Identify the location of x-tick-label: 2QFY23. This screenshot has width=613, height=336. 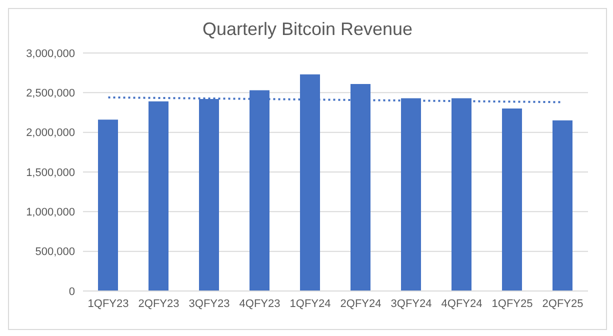
(159, 304).